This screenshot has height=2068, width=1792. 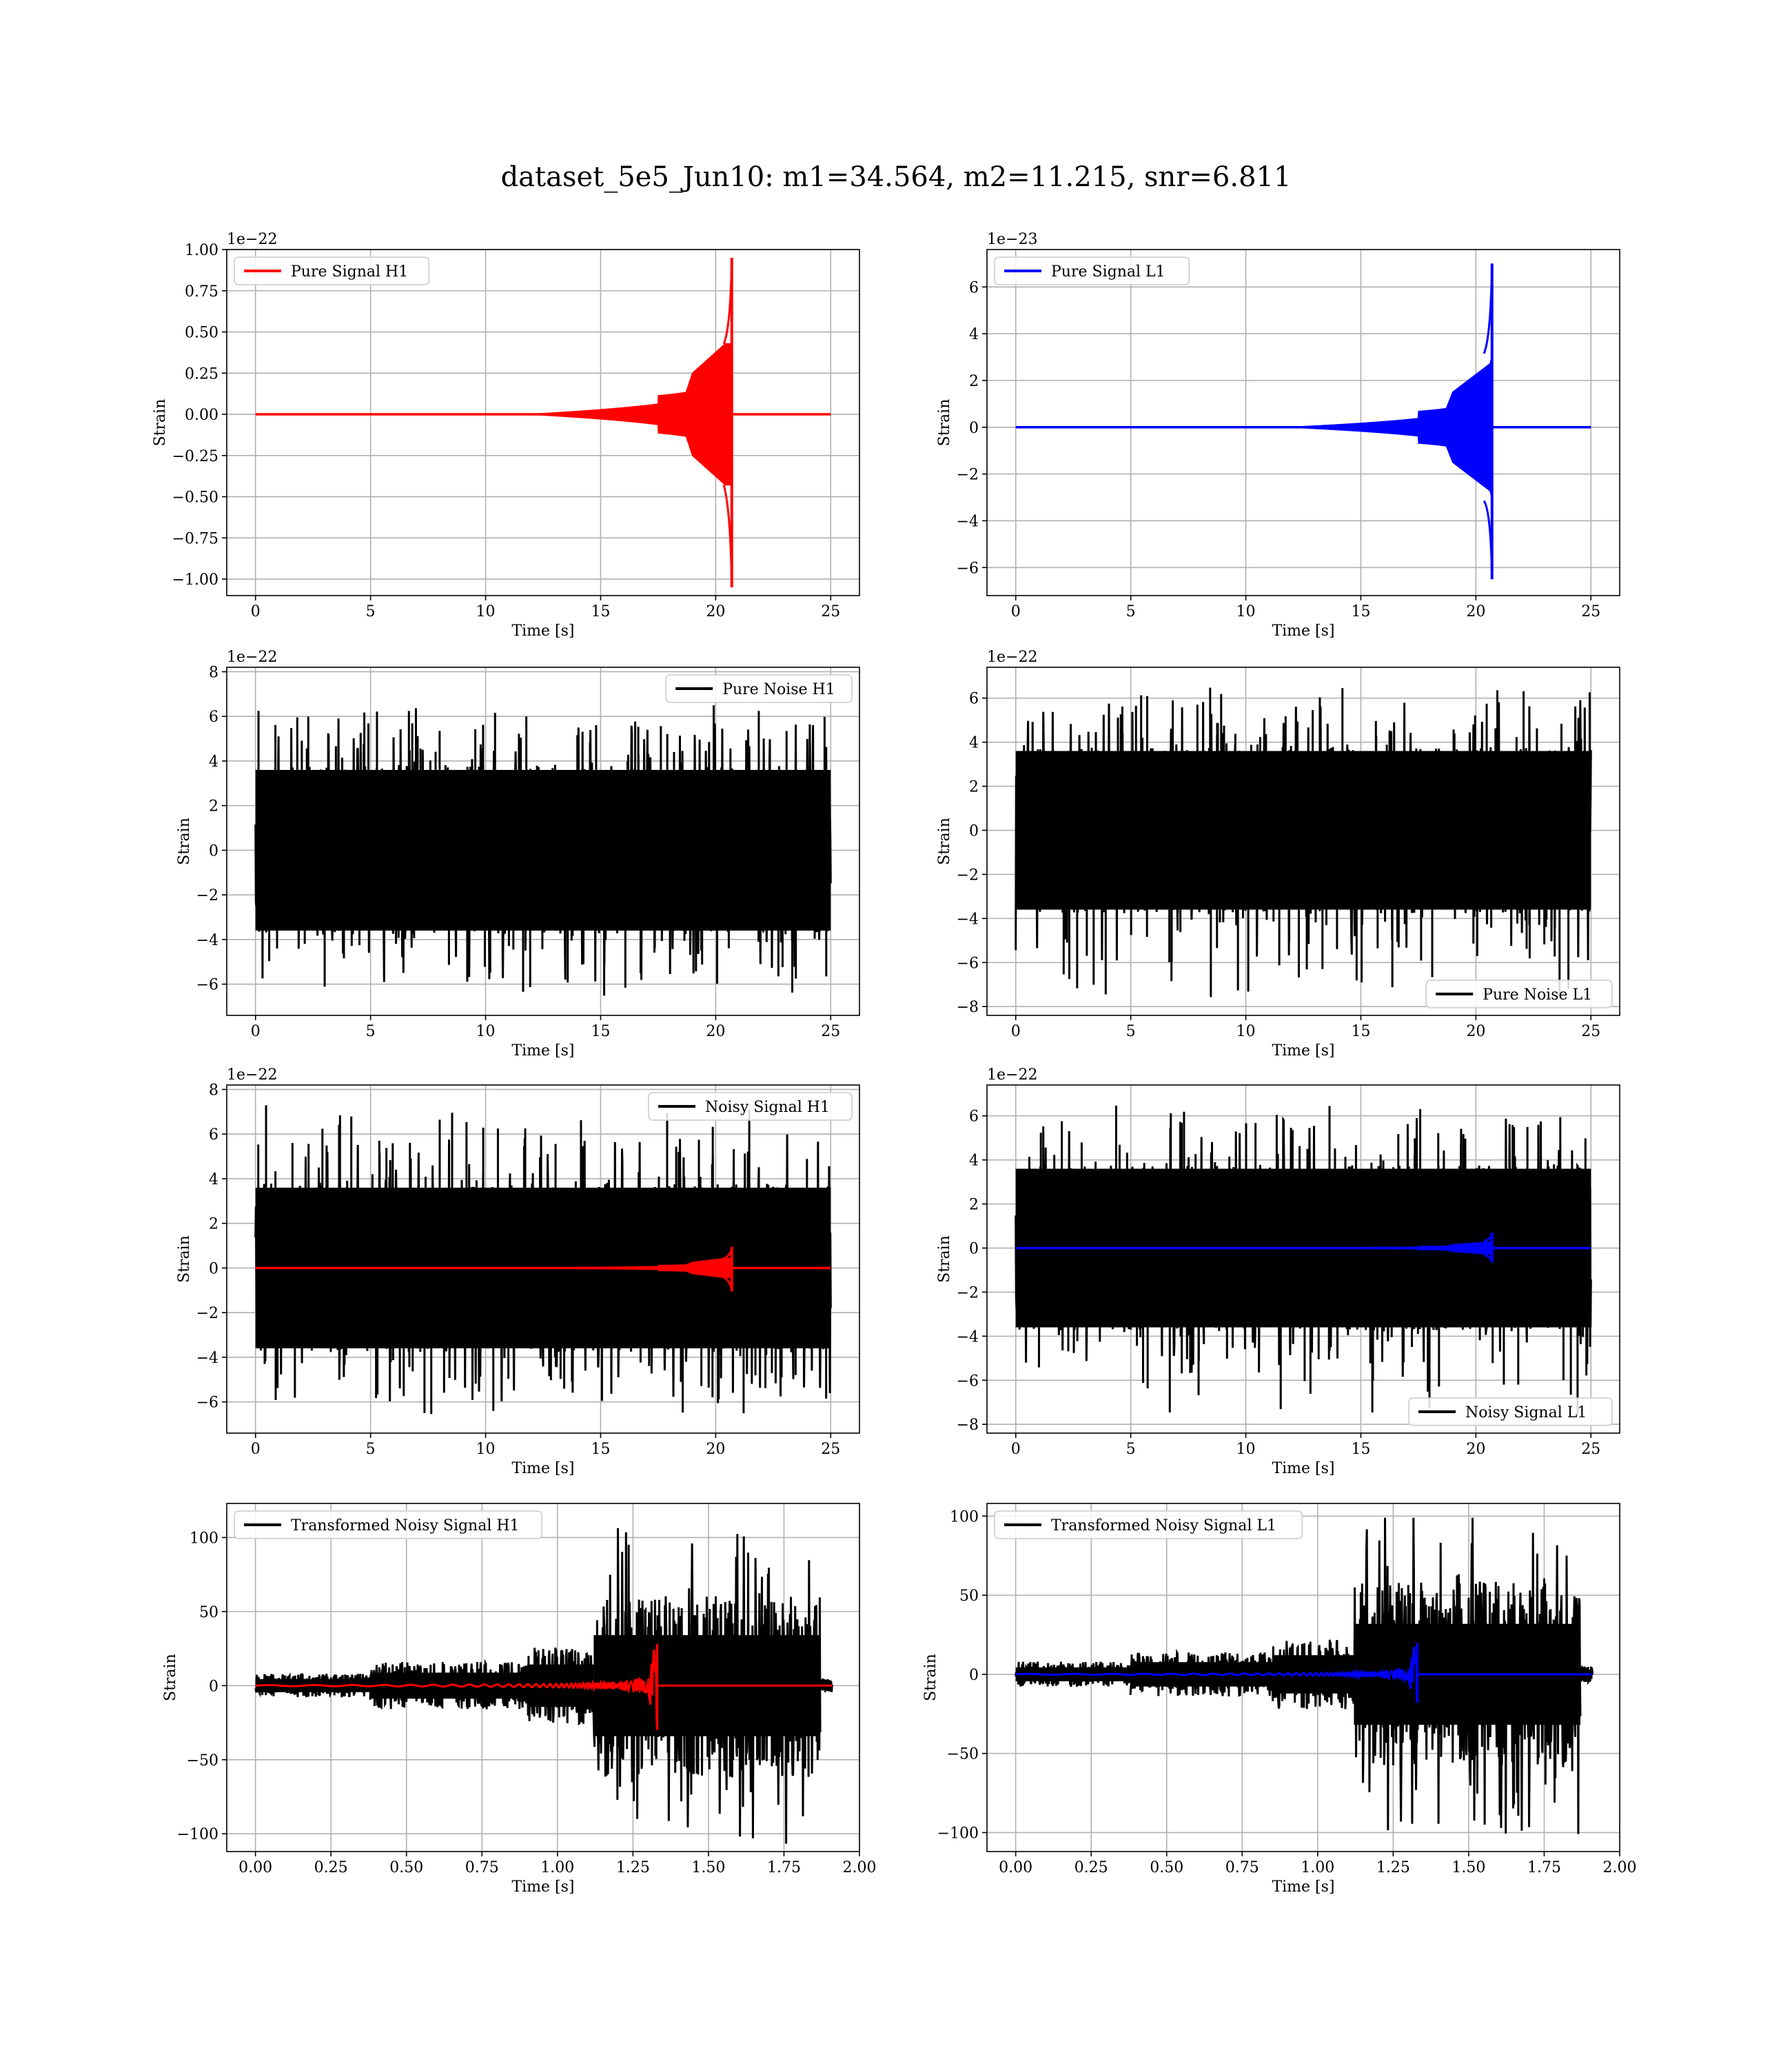 I want to click on y-tick-label: 0.00, so click(x=201, y=415).